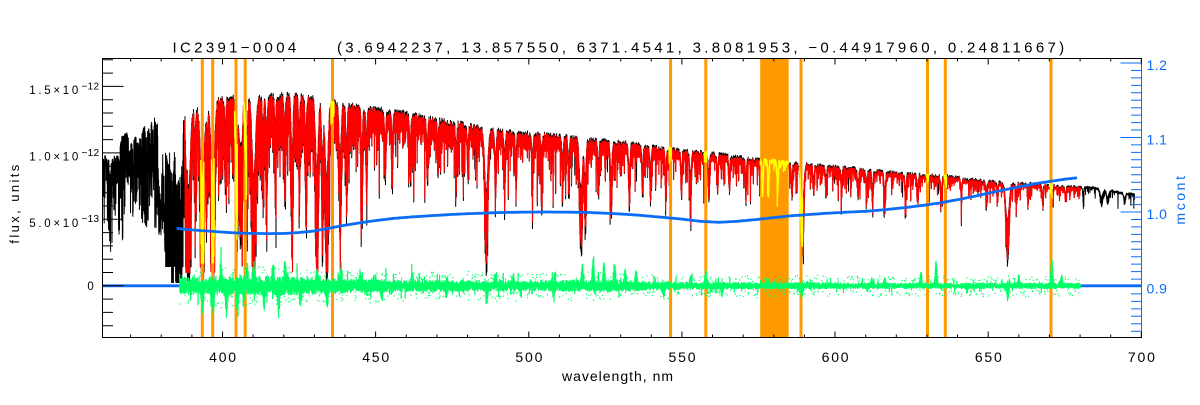  What do you see at coordinates (55, 224) in the screenshot?
I see `svg-text: 5.0×10` at bounding box center [55, 224].